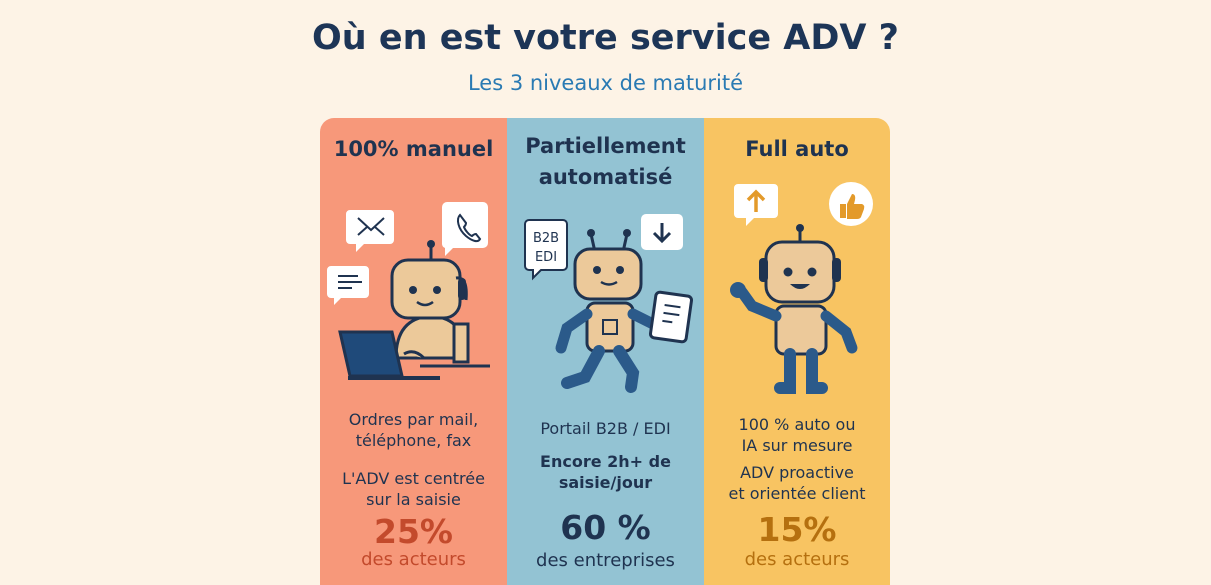 The height and width of the screenshot is (585, 1211). What do you see at coordinates (605, 161) in the screenshot?
I see `panel-title: Partiellement automatisé` at bounding box center [605, 161].